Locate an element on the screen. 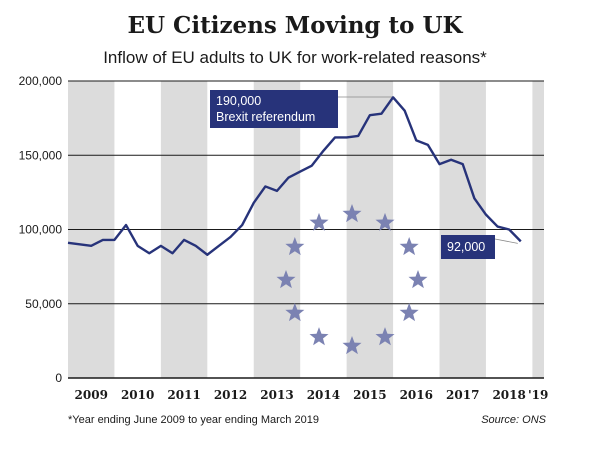 This screenshot has height=458, width=590. x-tick-label: 2016 is located at coordinates (416, 395).